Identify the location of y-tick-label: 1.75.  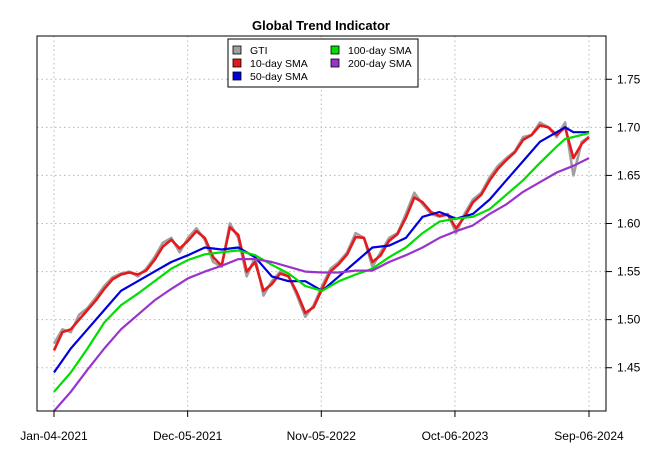
(629, 79).